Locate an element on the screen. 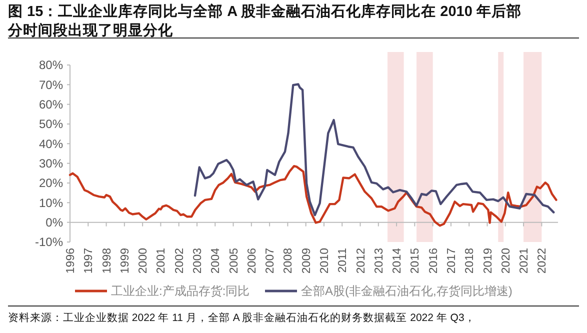 Image resolution: width=587 pixels, height=333 pixels. x-tick-label: 2004 is located at coordinates (216, 260).